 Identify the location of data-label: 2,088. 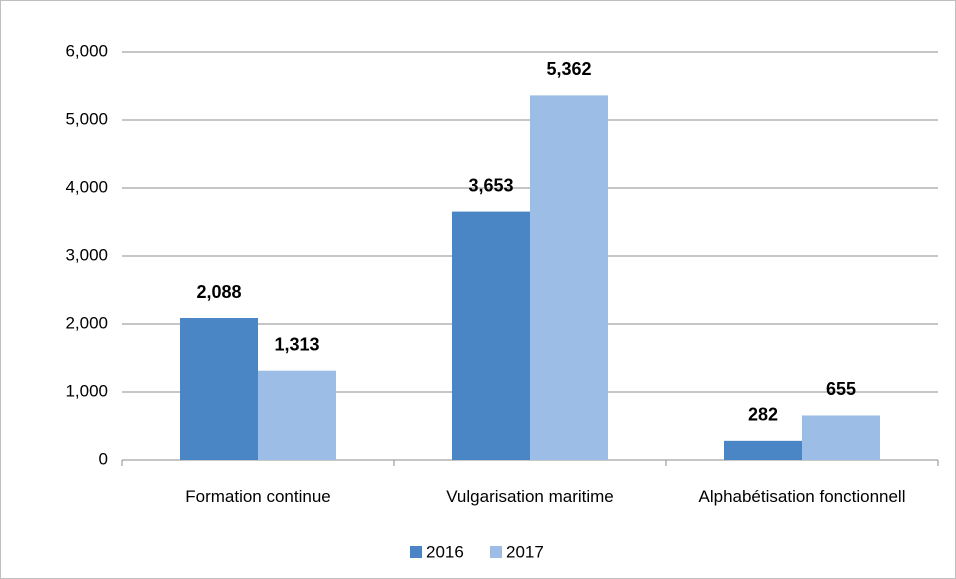
(218, 292).